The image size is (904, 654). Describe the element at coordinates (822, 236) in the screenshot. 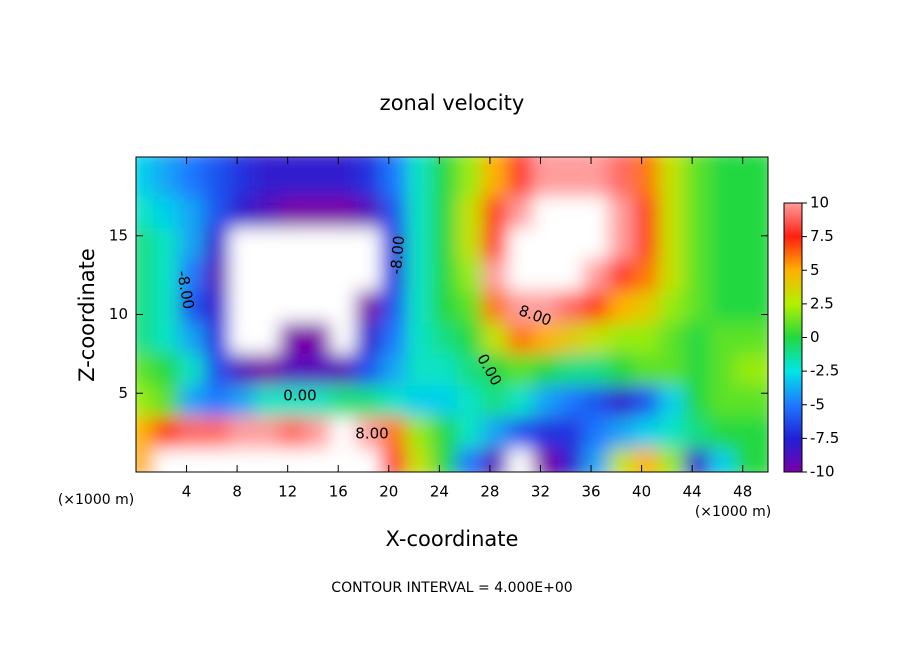

I see `colorbar-tick-label: 7.5` at that location.